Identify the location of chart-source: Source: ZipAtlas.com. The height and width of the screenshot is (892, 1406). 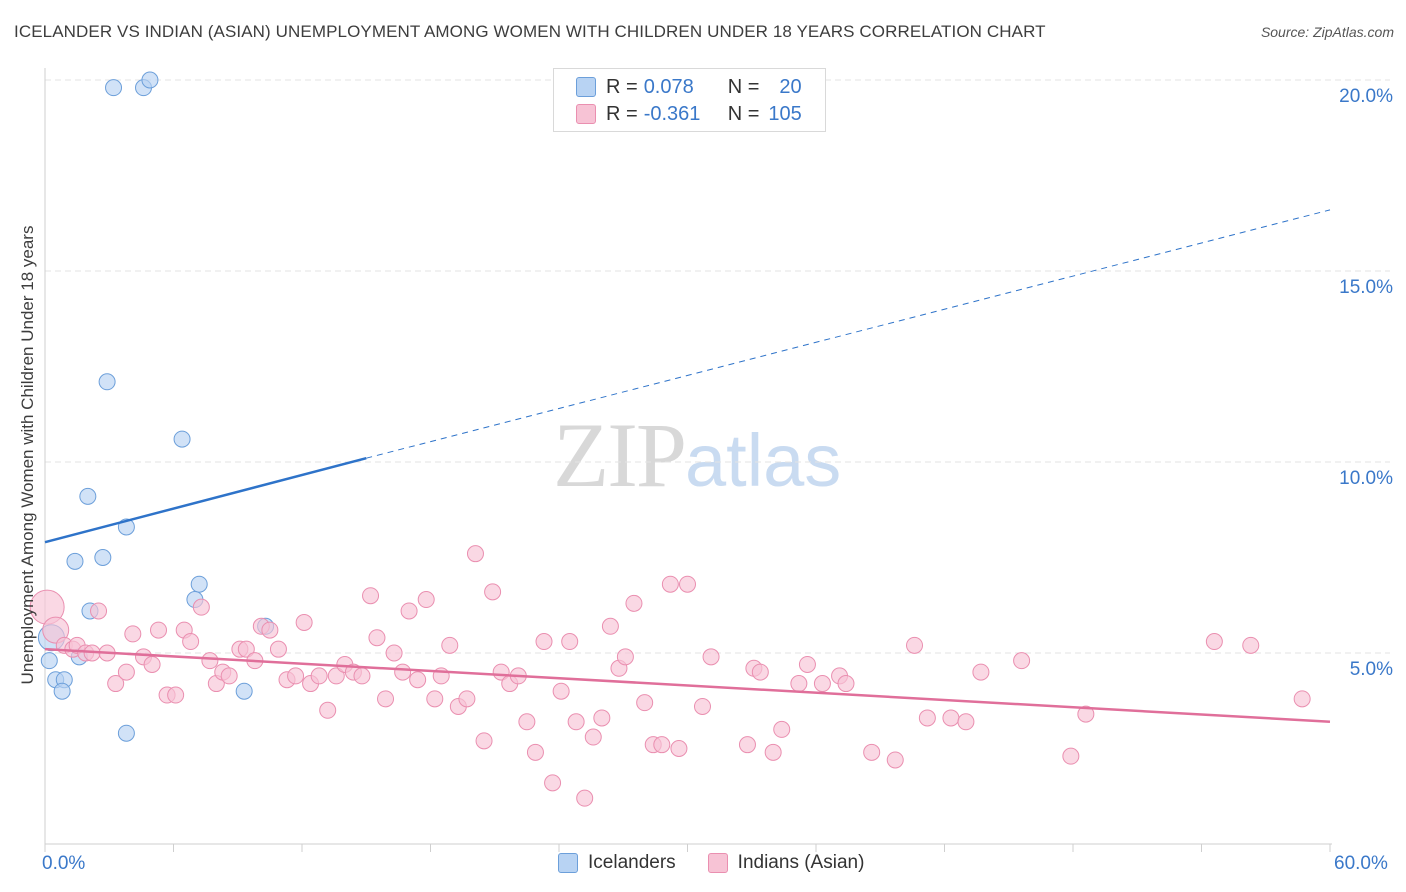
(1327, 32).